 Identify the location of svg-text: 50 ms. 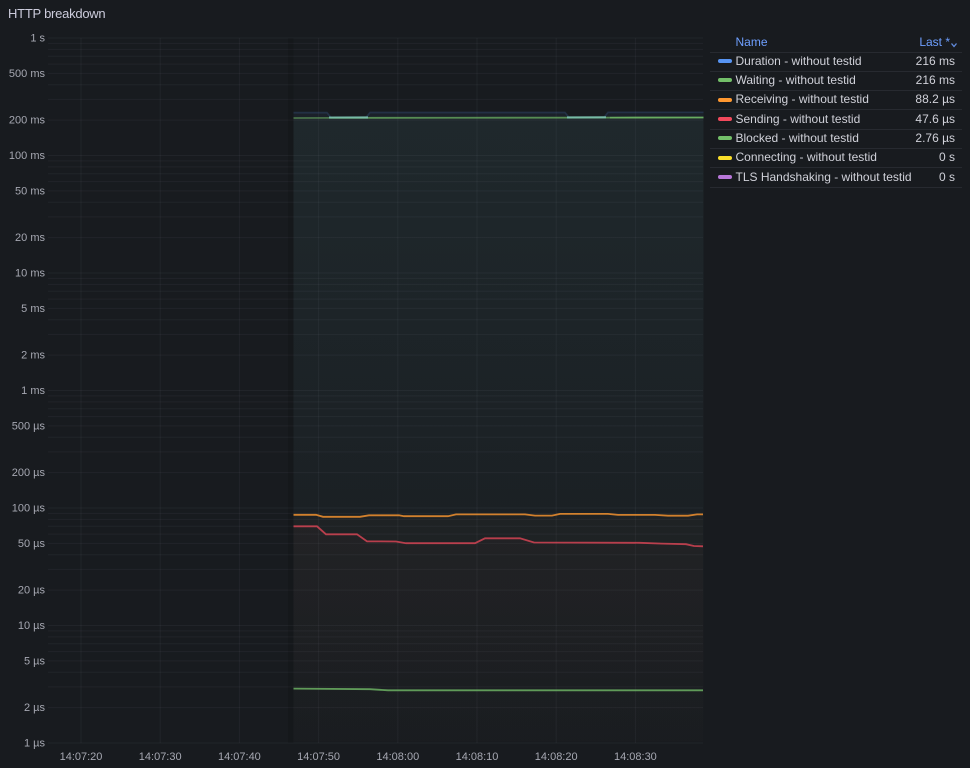
(30, 191).